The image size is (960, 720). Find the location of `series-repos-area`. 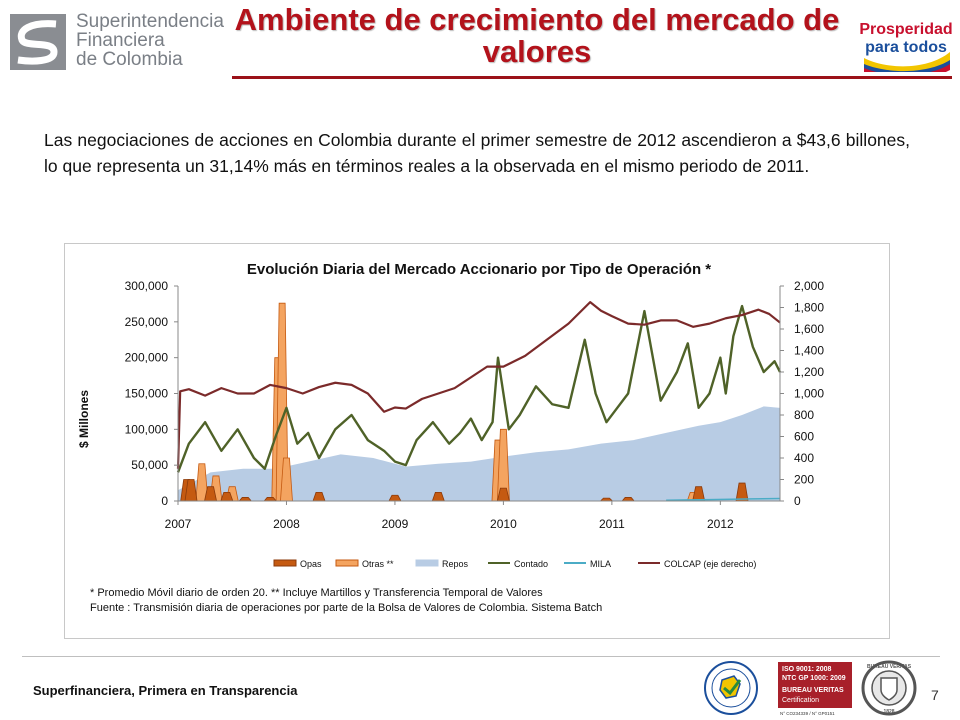

series-repos-area is located at coordinates (479, 453).